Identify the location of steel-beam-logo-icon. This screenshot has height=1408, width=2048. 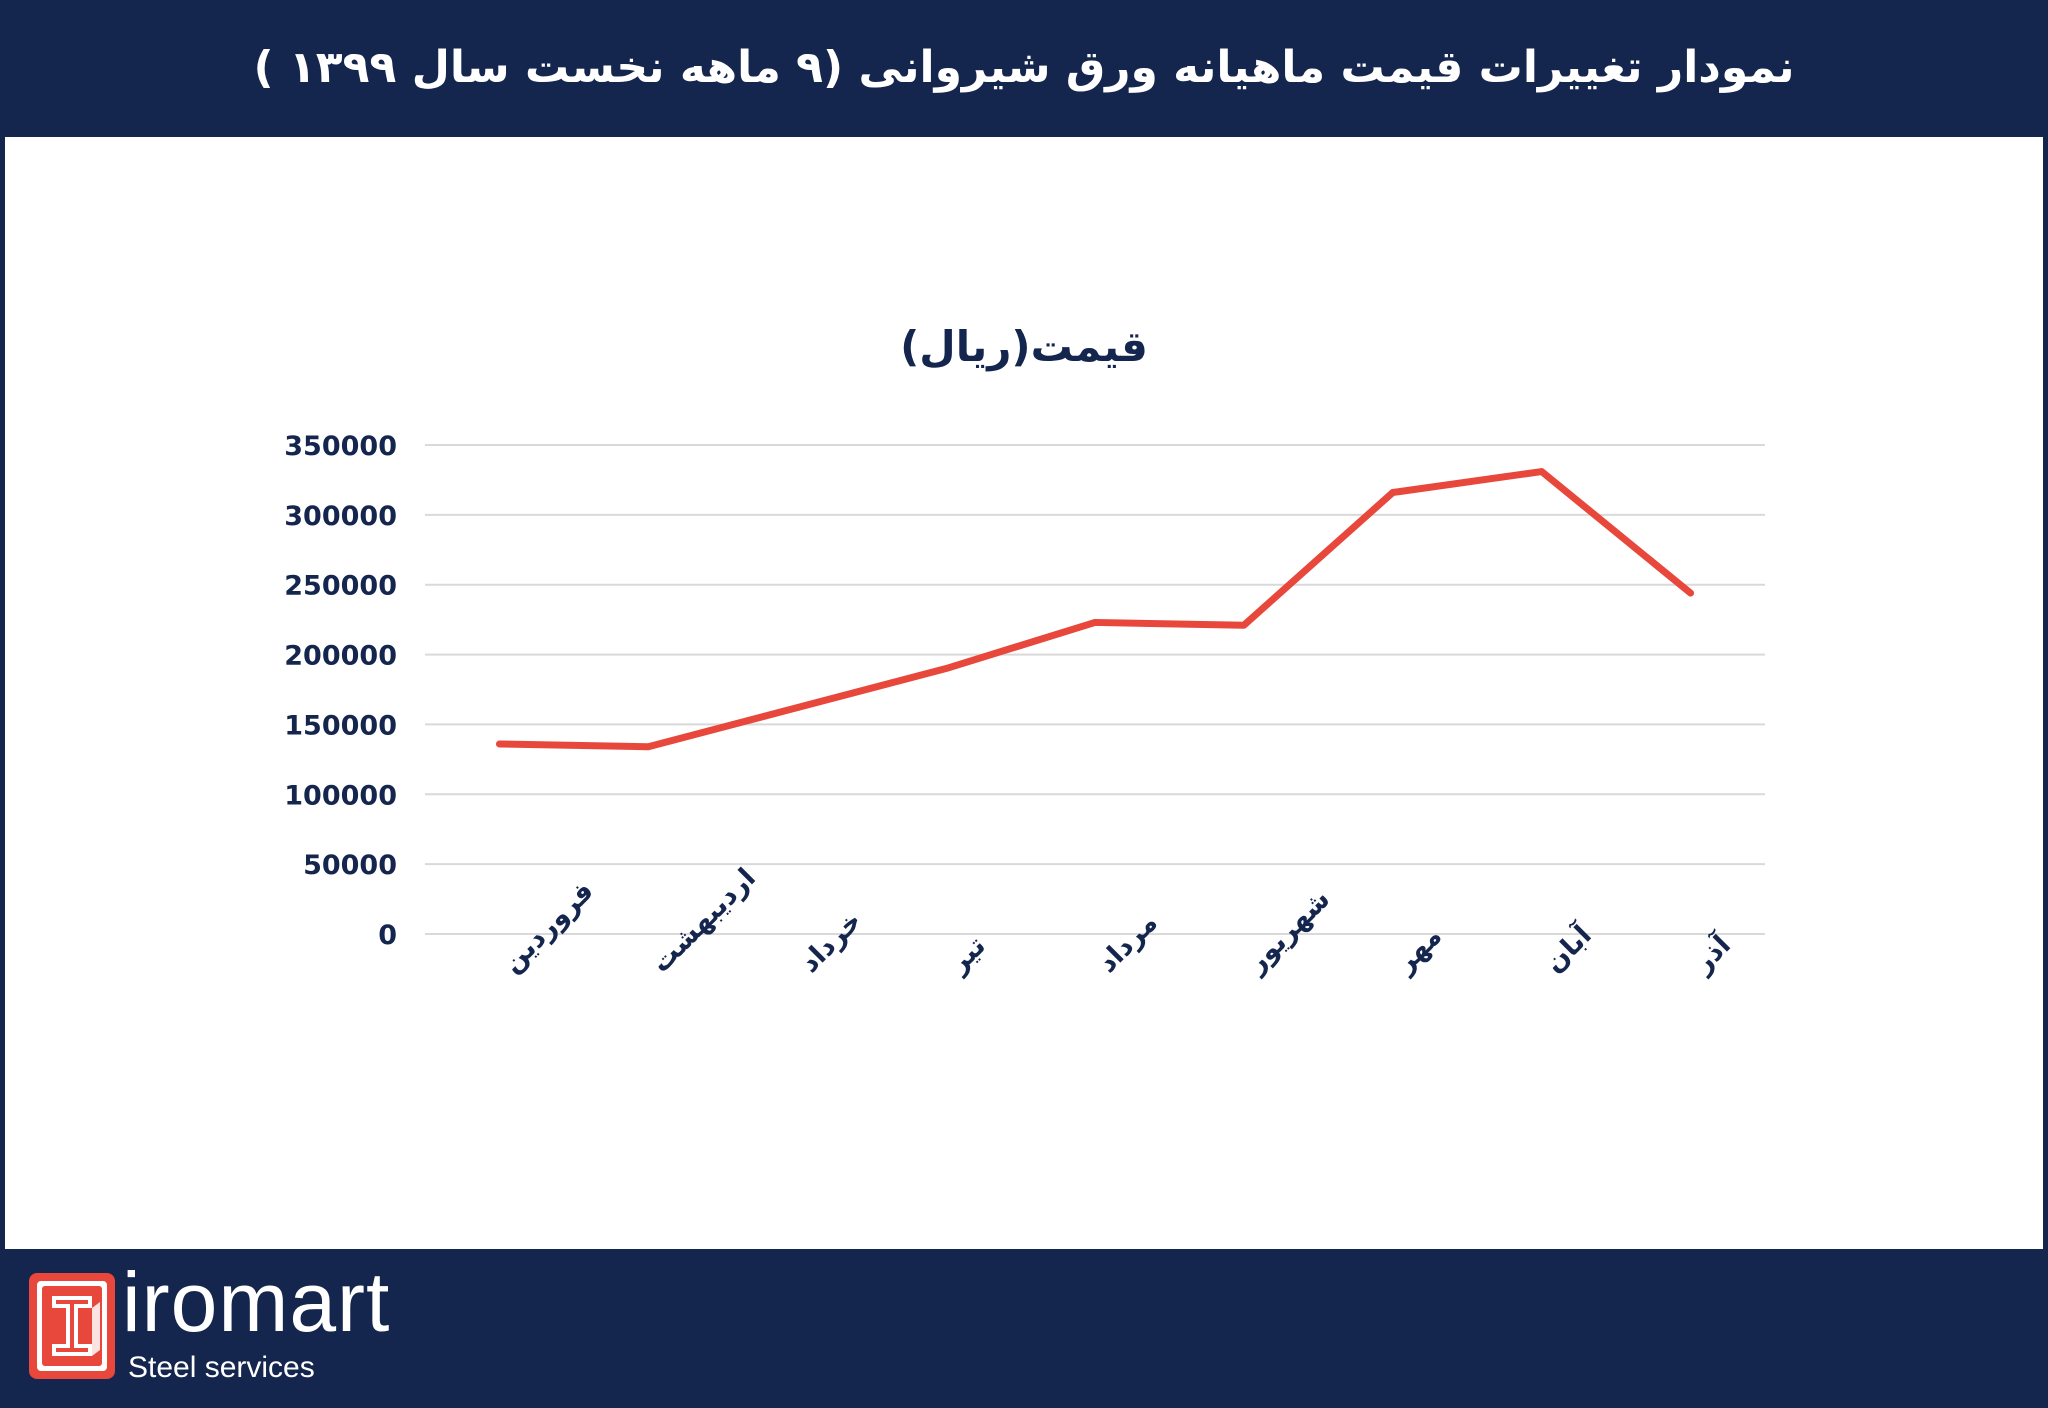
(72, 1328).